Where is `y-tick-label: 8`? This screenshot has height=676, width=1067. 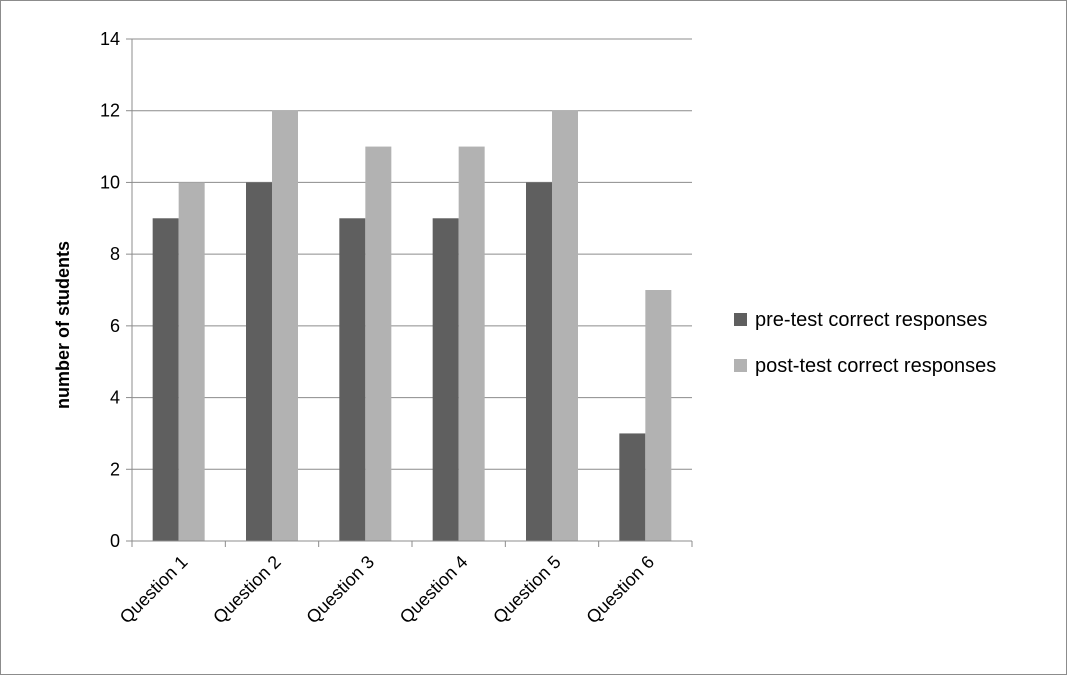 y-tick-label: 8 is located at coordinates (115, 254).